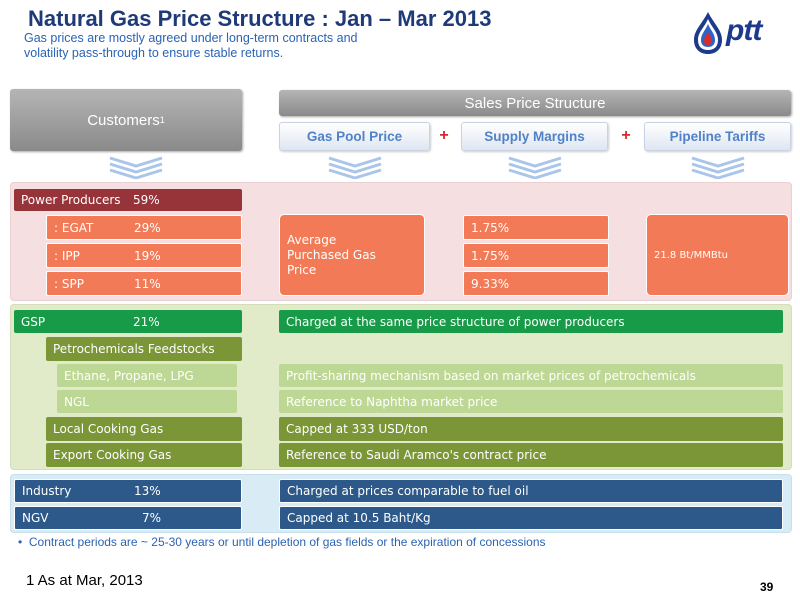 The image size is (800, 600). I want to click on ngv-row: NGV 7%, so click(128, 518).